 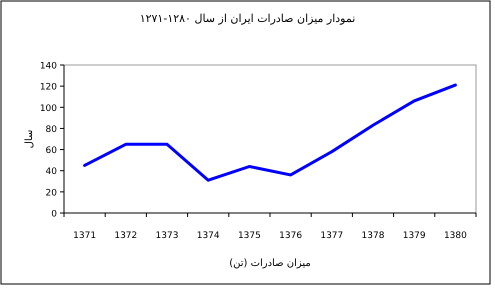 What do you see at coordinates (54, 215) in the screenshot?
I see `y-tick-label: 0` at bounding box center [54, 215].